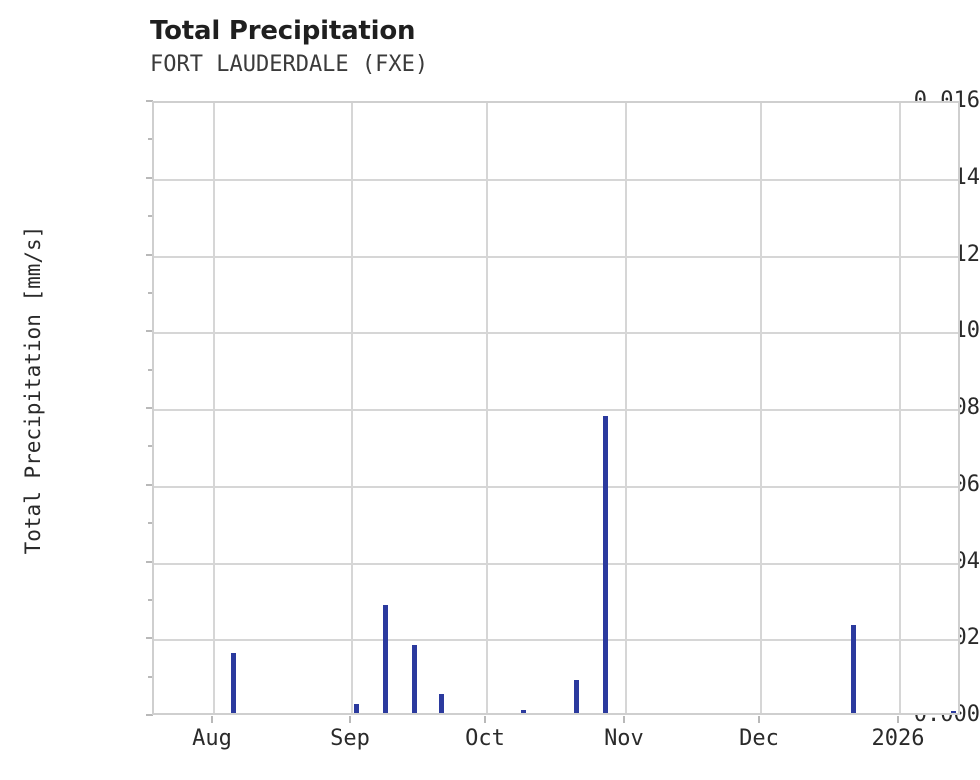 The width and height of the screenshot is (980, 780). Describe the element at coordinates (759, 738) in the screenshot. I see `x-tick-label: Dec` at that location.